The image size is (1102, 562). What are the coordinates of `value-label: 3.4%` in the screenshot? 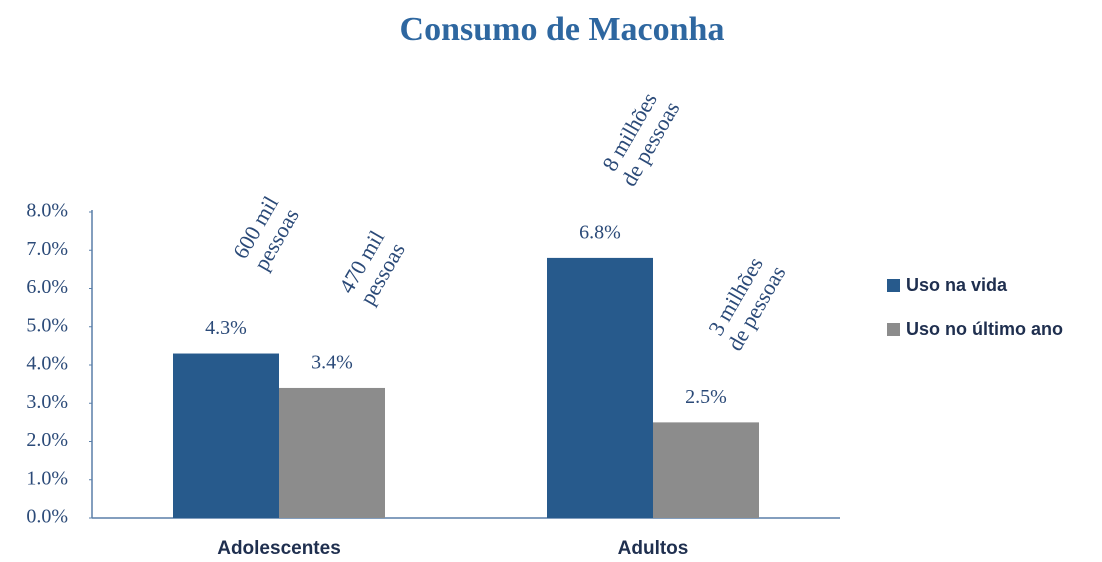 It's located at (332, 363).